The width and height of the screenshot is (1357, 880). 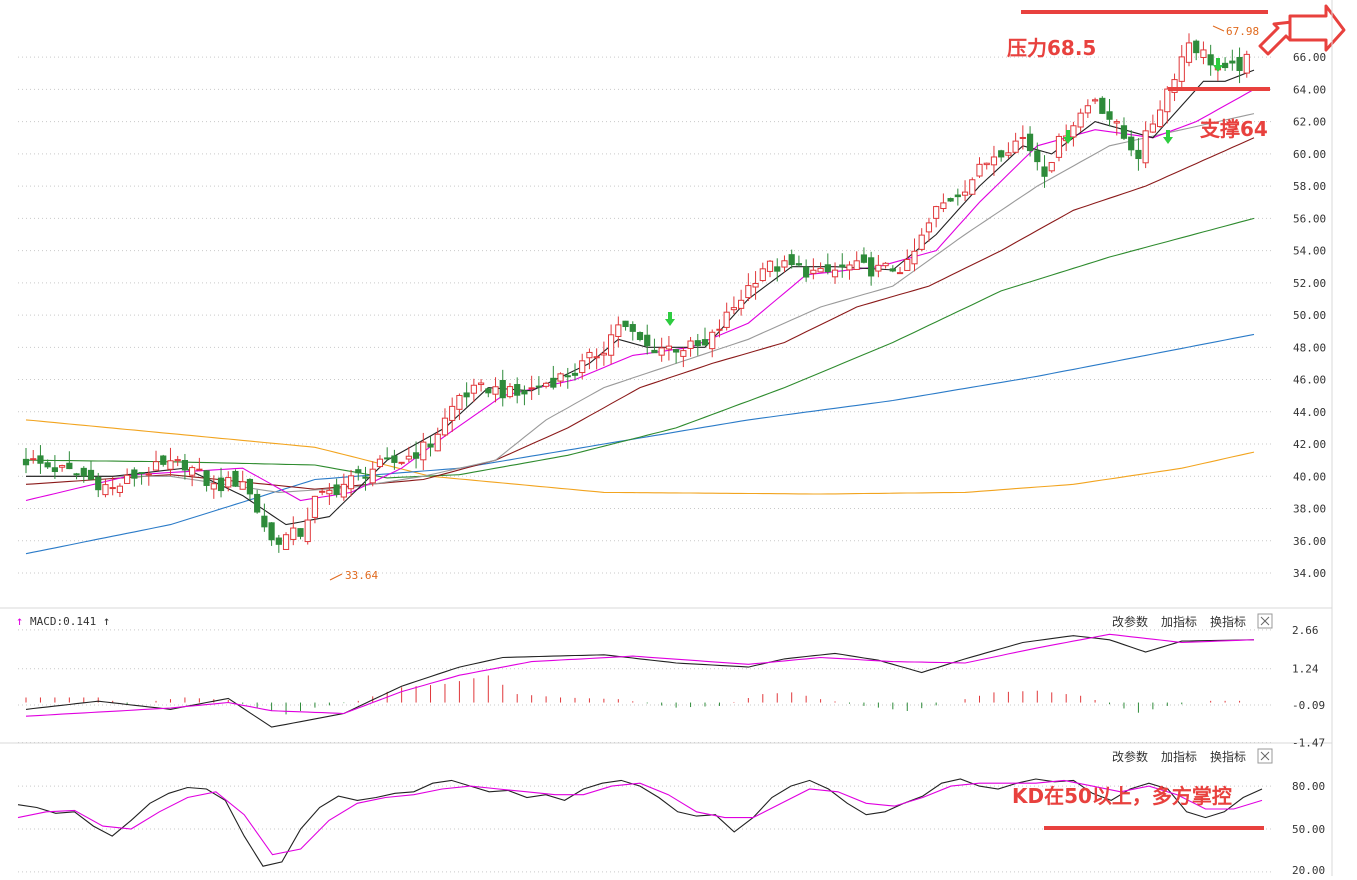 What do you see at coordinates (633, 695) in the screenshot?
I see `macd-histogram` at bounding box center [633, 695].